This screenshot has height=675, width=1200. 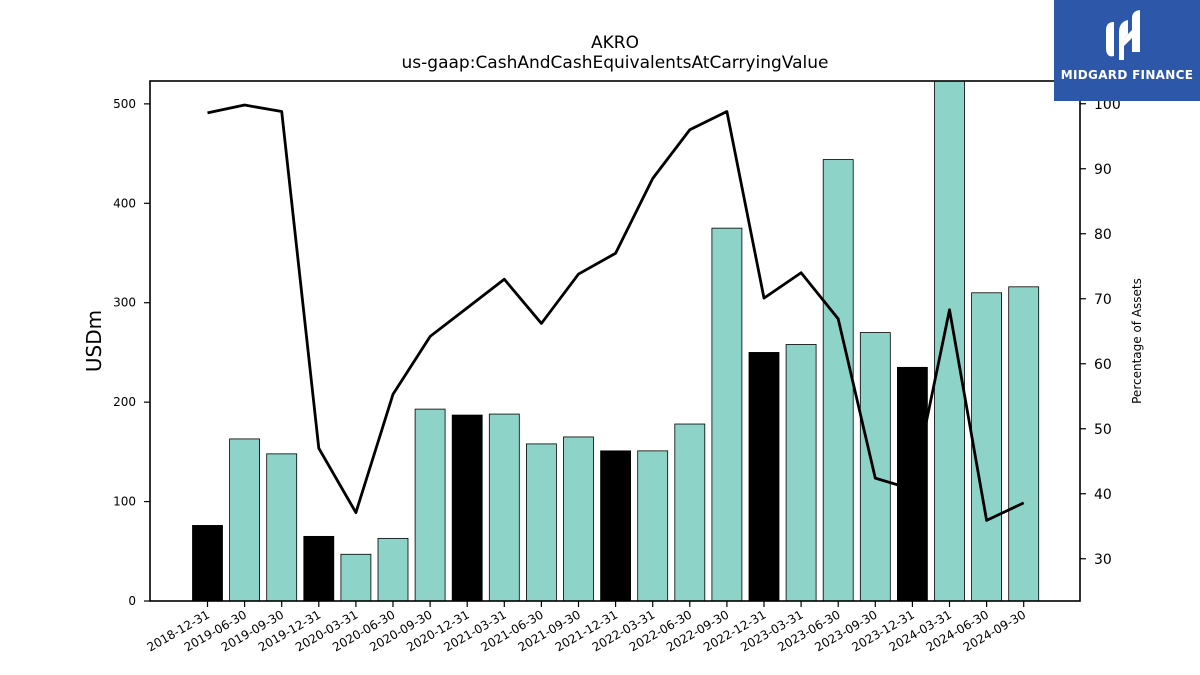 What do you see at coordinates (1137, 341) in the screenshot?
I see `y2-axis-label: Percentage of Assets` at bounding box center [1137, 341].